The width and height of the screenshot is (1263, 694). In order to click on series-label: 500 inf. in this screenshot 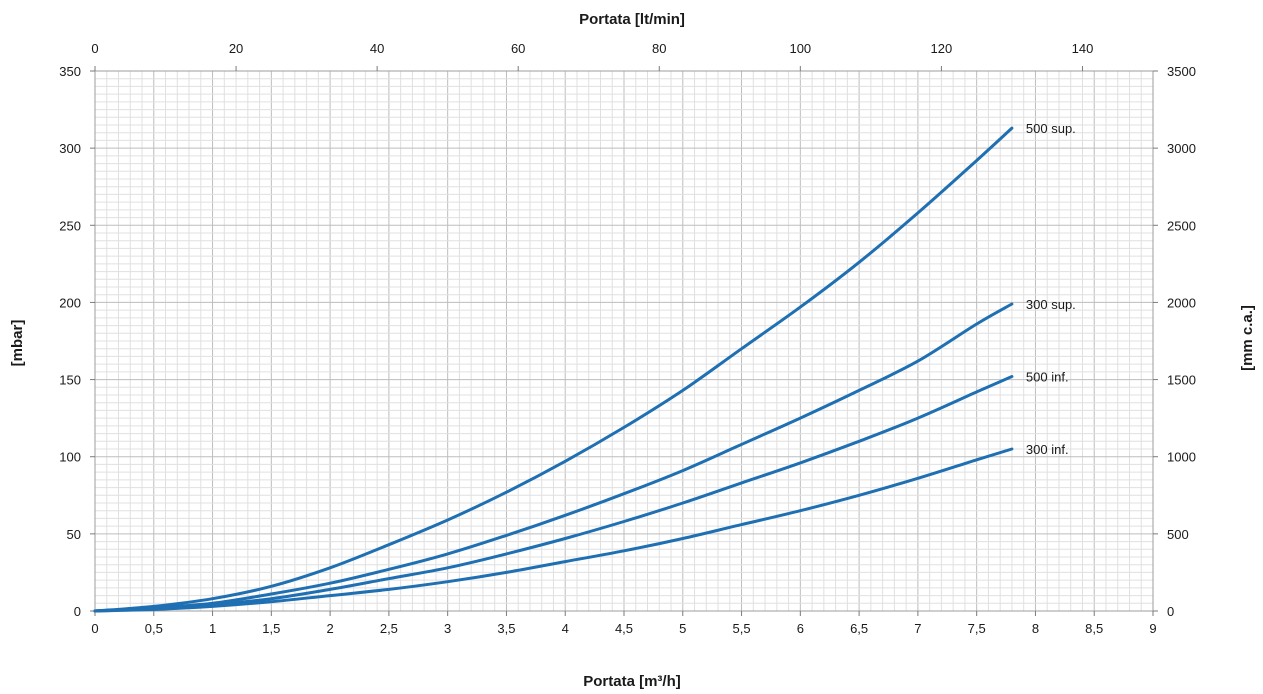, I will do `click(1047, 376)`.